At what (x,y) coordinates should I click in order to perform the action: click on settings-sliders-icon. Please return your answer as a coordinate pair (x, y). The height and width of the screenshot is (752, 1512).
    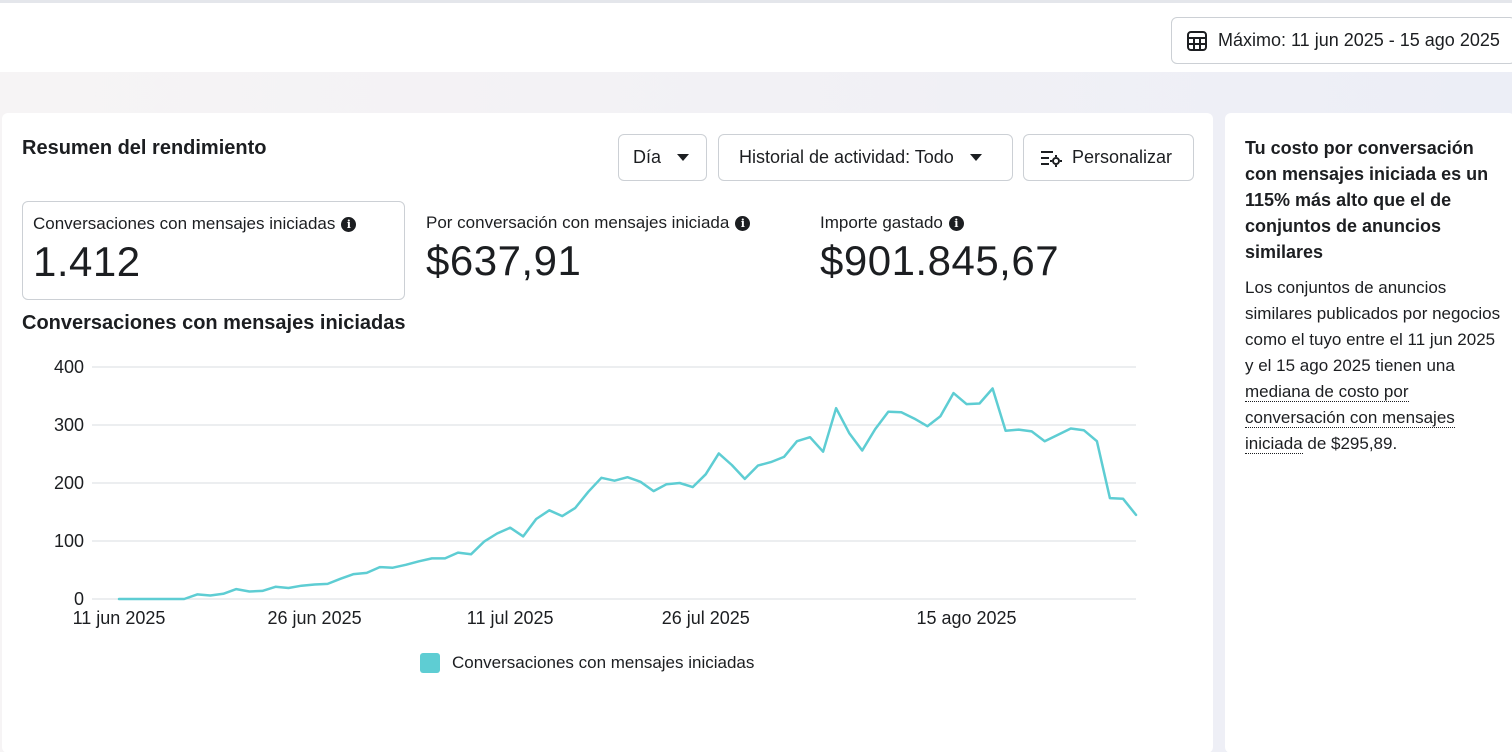
    Looking at the image, I should click on (1051, 158).